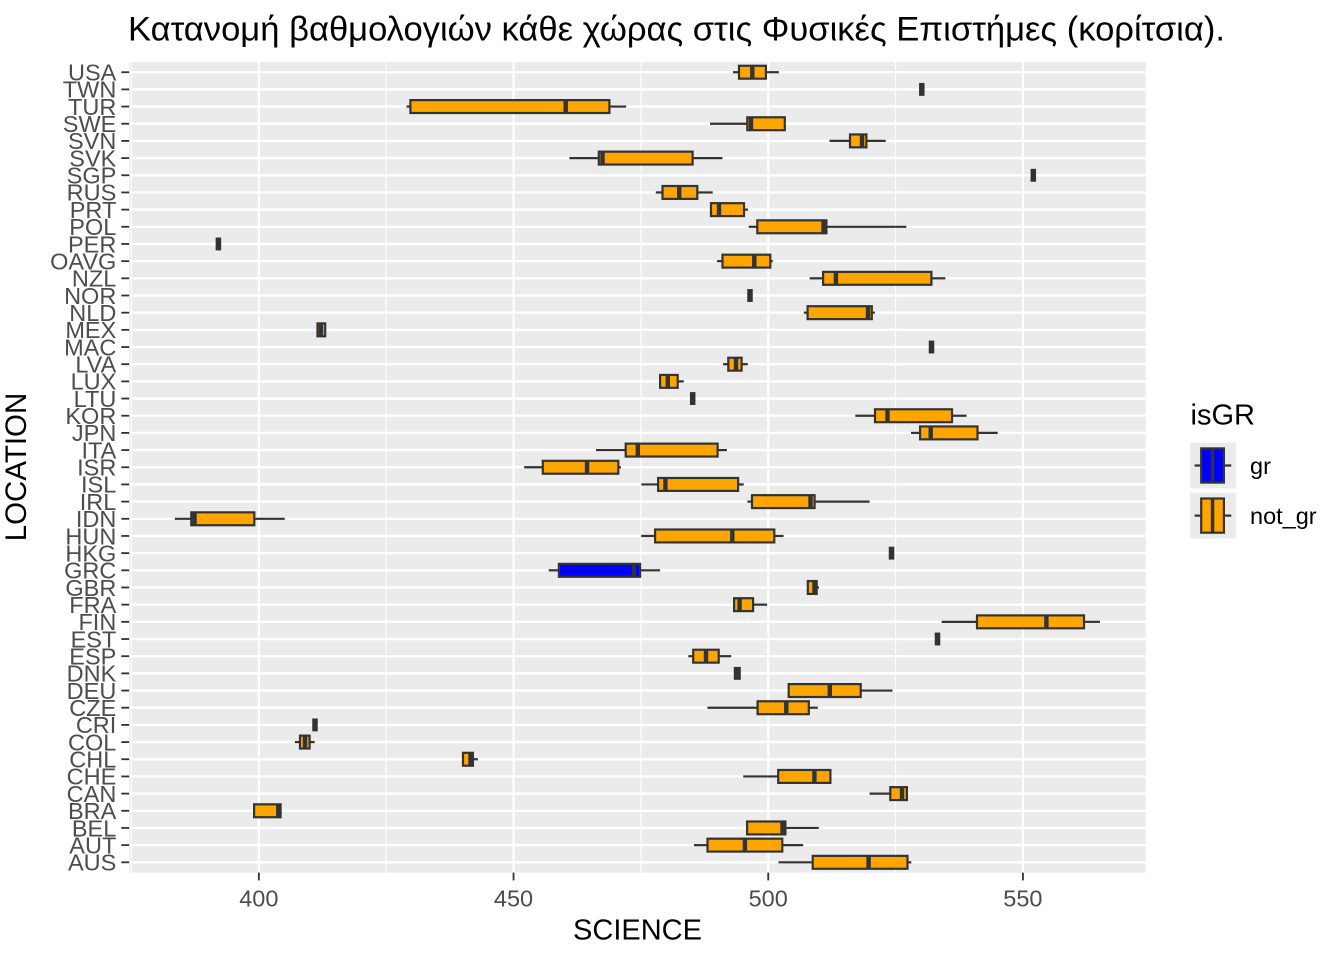  I want to click on svg-text: gr, so click(1260, 466).